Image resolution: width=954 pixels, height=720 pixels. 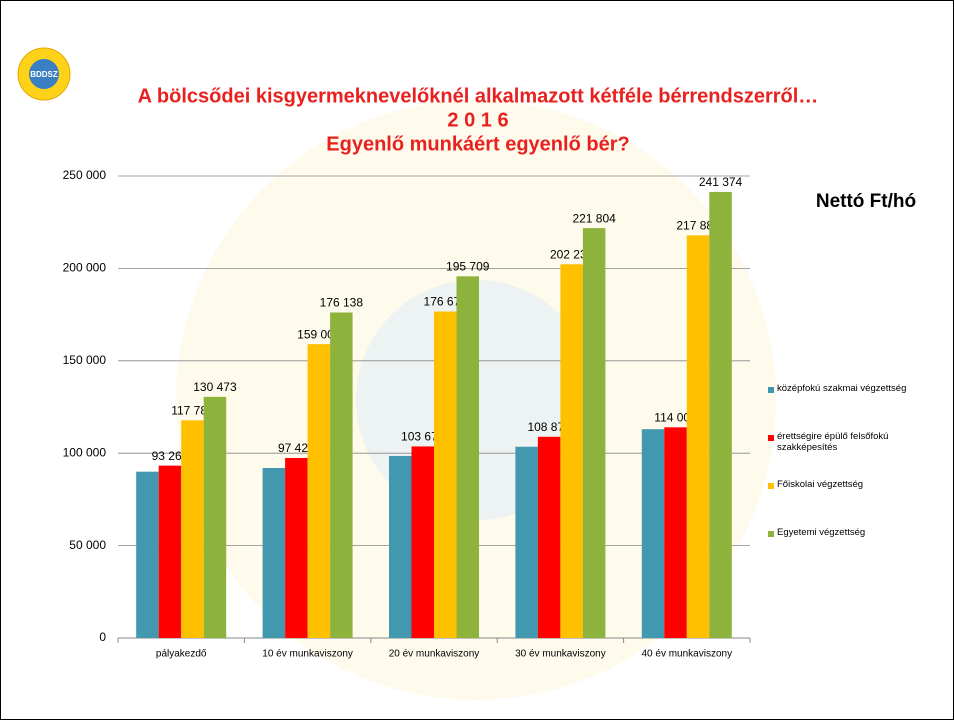 I want to click on legend-label: Egyetemi végzettség, so click(x=821, y=532).